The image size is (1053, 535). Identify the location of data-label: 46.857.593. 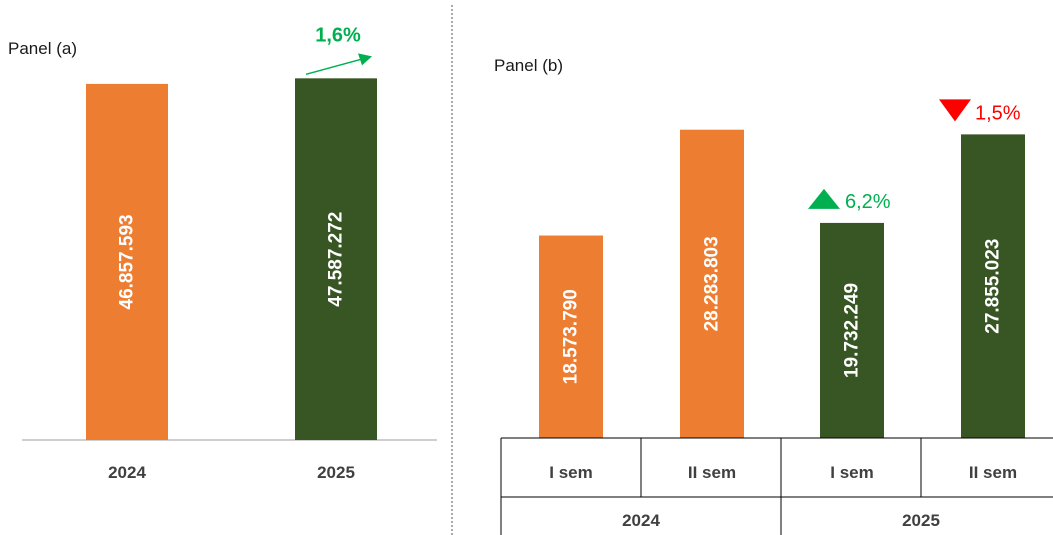
(127, 261).